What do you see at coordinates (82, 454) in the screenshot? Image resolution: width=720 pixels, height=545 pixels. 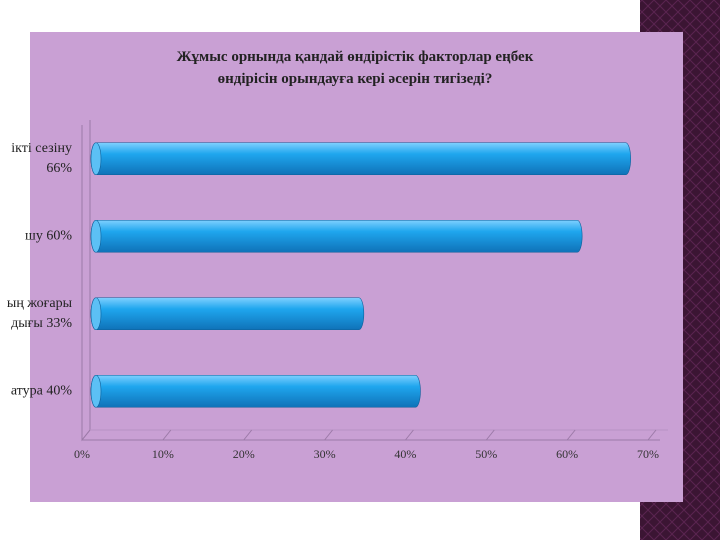 I see `x-tick-label: 0%` at bounding box center [82, 454].